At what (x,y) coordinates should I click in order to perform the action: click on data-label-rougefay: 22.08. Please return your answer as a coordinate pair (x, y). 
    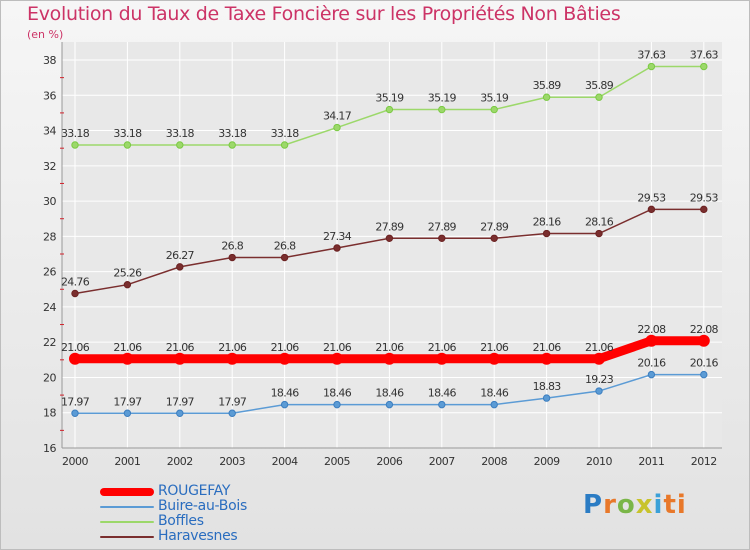
    Looking at the image, I should click on (704, 329).